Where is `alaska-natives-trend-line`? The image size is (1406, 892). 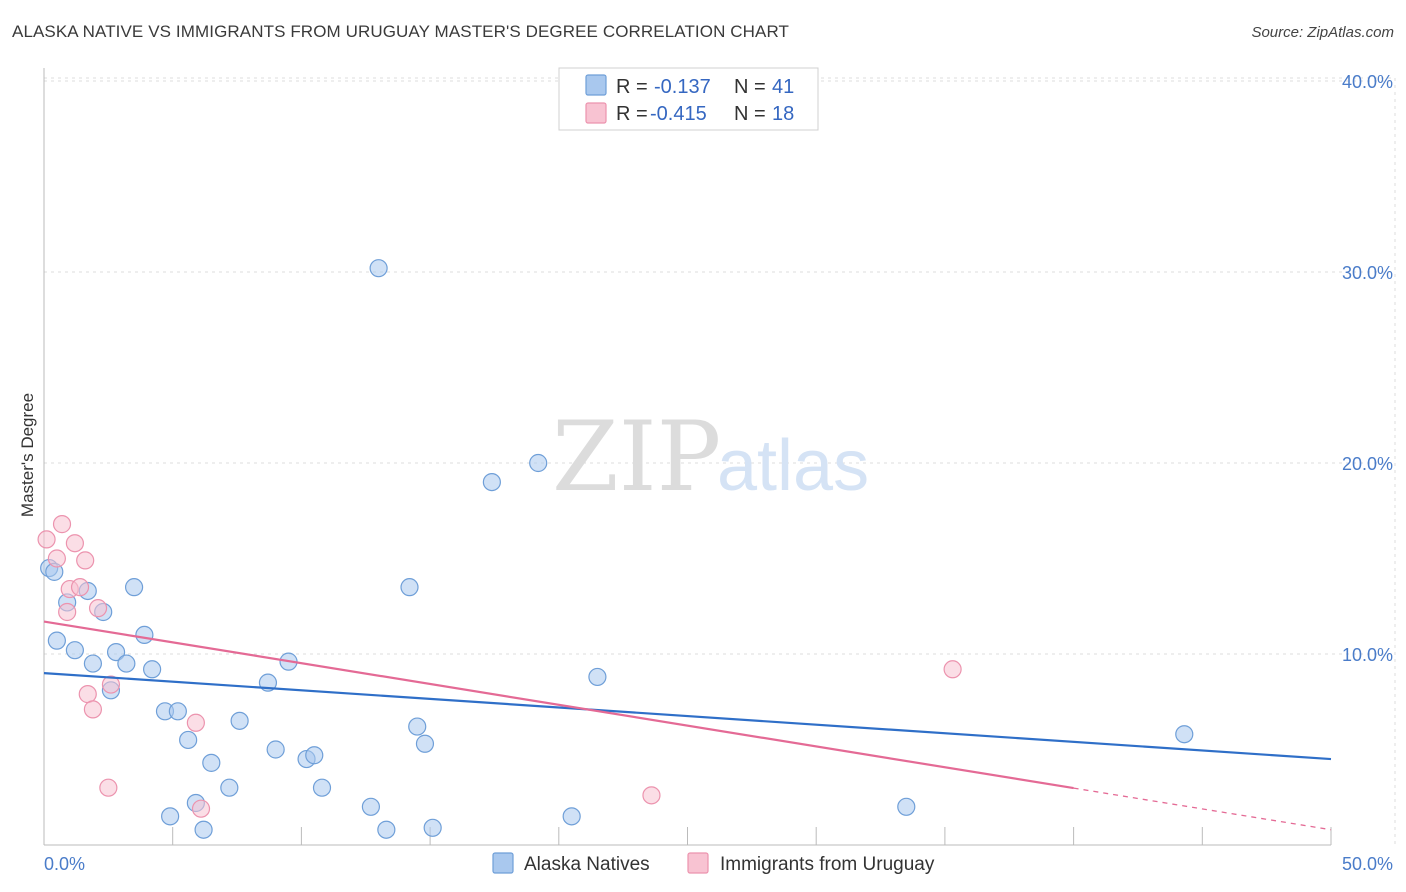
alaska-natives-trend-line is located at coordinates (687, 716).